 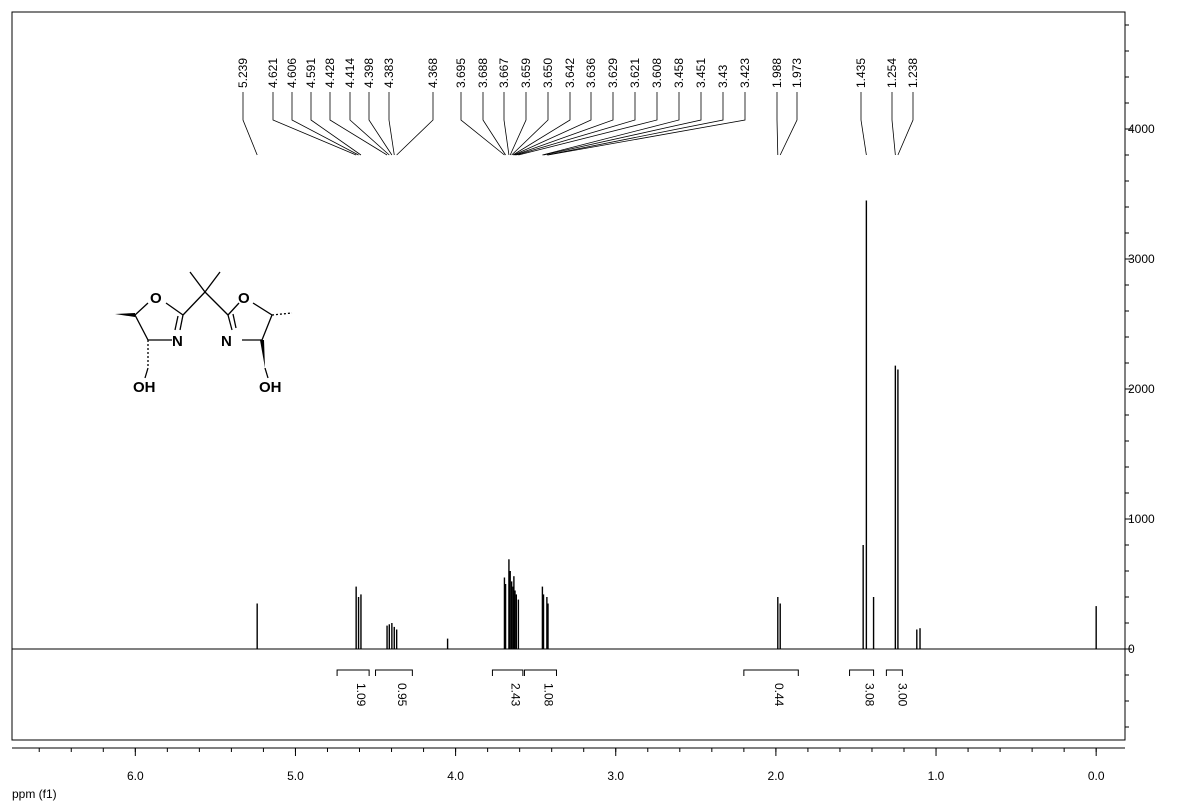 I want to click on x-tick-label: 2.0, so click(x=776, y=776).